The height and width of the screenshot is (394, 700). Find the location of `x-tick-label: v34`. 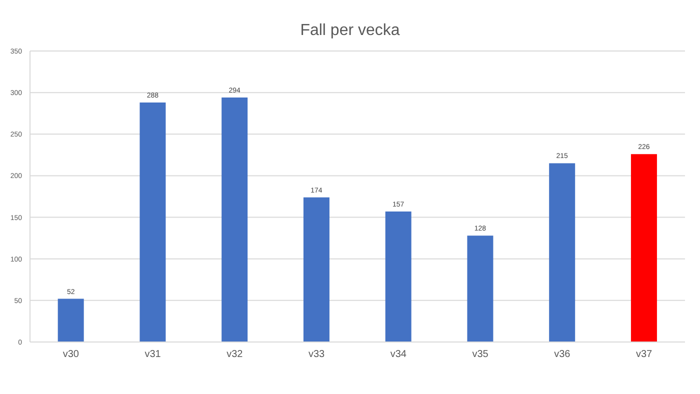

x-tick-label: v34 is located at coordinates (398, 354).